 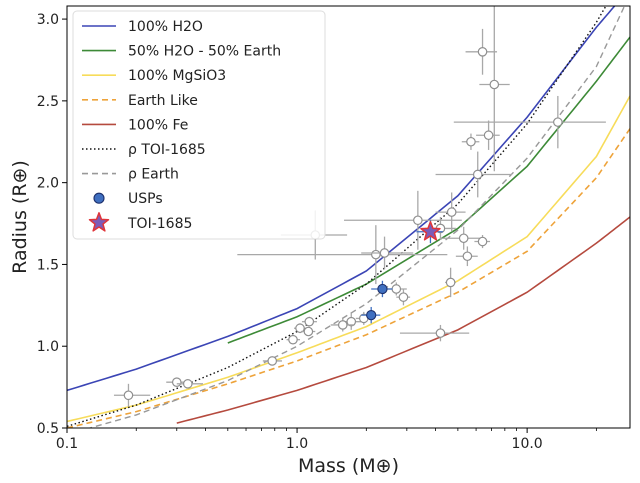 I want to click on legend-item-1: 50% H2O - 50% Earth, so click(x=181, y=52).